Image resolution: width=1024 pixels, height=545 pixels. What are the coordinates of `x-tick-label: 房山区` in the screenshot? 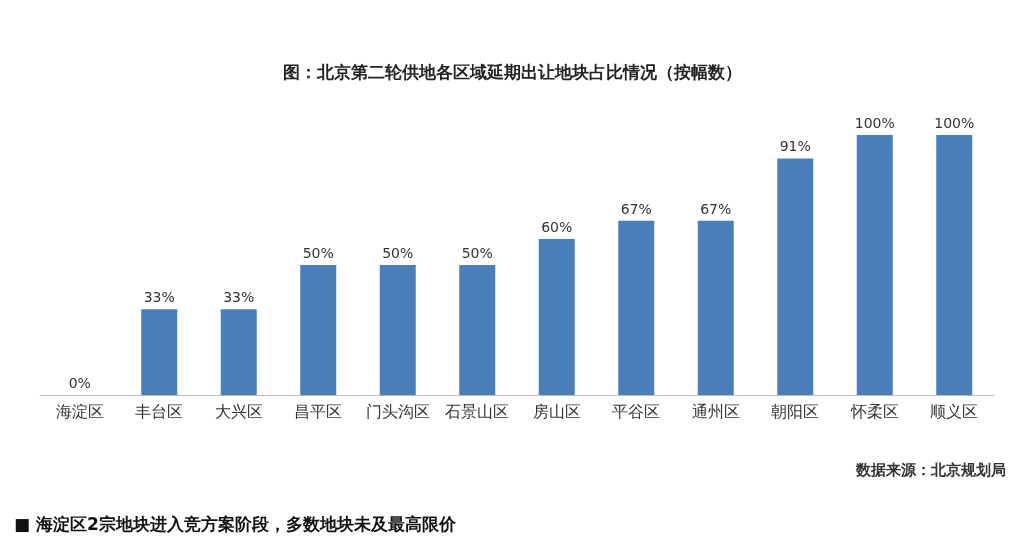 It's located at (556, 411).